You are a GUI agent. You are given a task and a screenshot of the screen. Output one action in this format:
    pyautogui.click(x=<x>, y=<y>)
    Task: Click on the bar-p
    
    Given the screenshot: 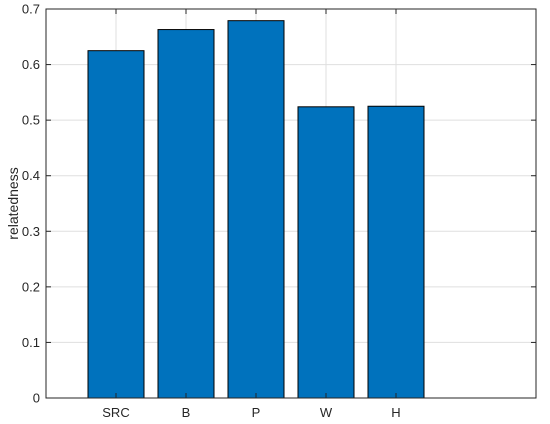 What is the action you would take?
    pyautogui.click(x=256, y=209)
    